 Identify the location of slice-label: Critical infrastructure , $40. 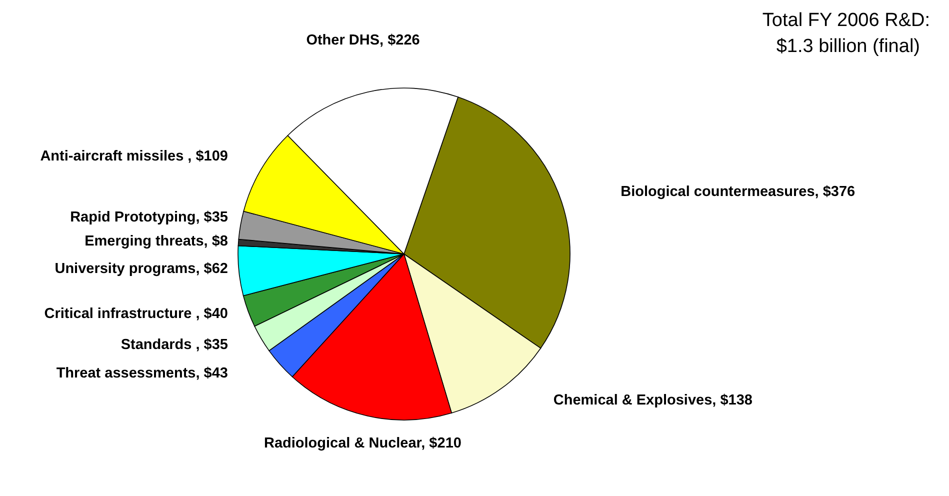
(136, 314).